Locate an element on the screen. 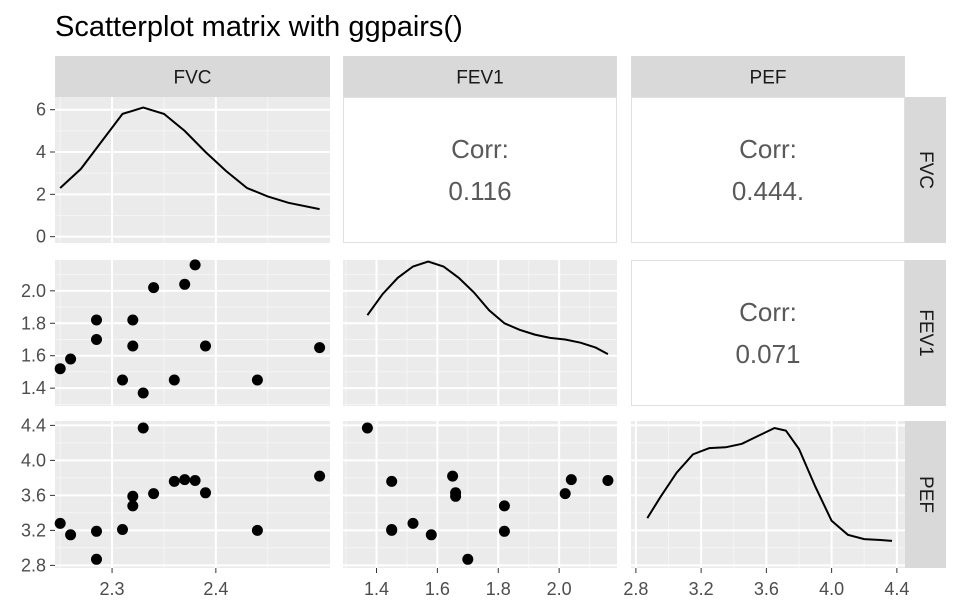  panel-fvc-fev1: Corr: 0.116 is located at coordinates (480, 170).